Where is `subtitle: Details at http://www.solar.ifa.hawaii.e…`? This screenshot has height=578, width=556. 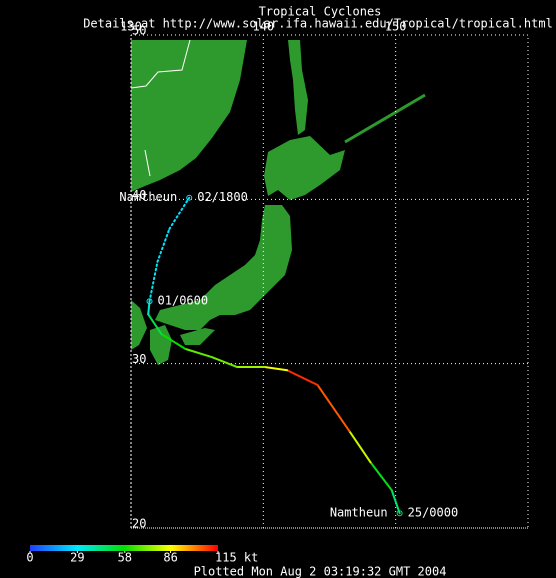 subtitle: Details at http://www.solar.ifa.hawaii.e… is located at coordinates (318, 24).